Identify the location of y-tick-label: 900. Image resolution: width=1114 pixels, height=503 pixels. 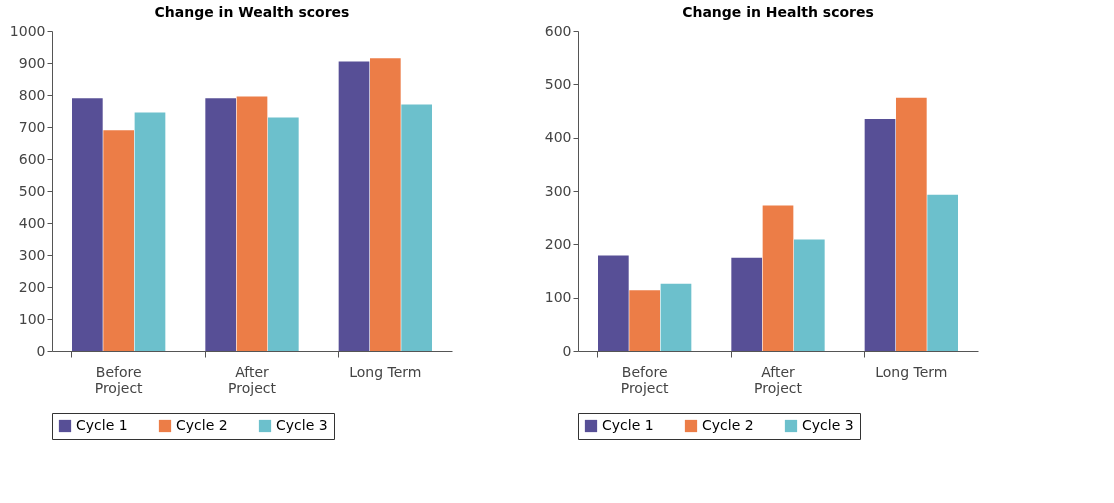
(32, 62).